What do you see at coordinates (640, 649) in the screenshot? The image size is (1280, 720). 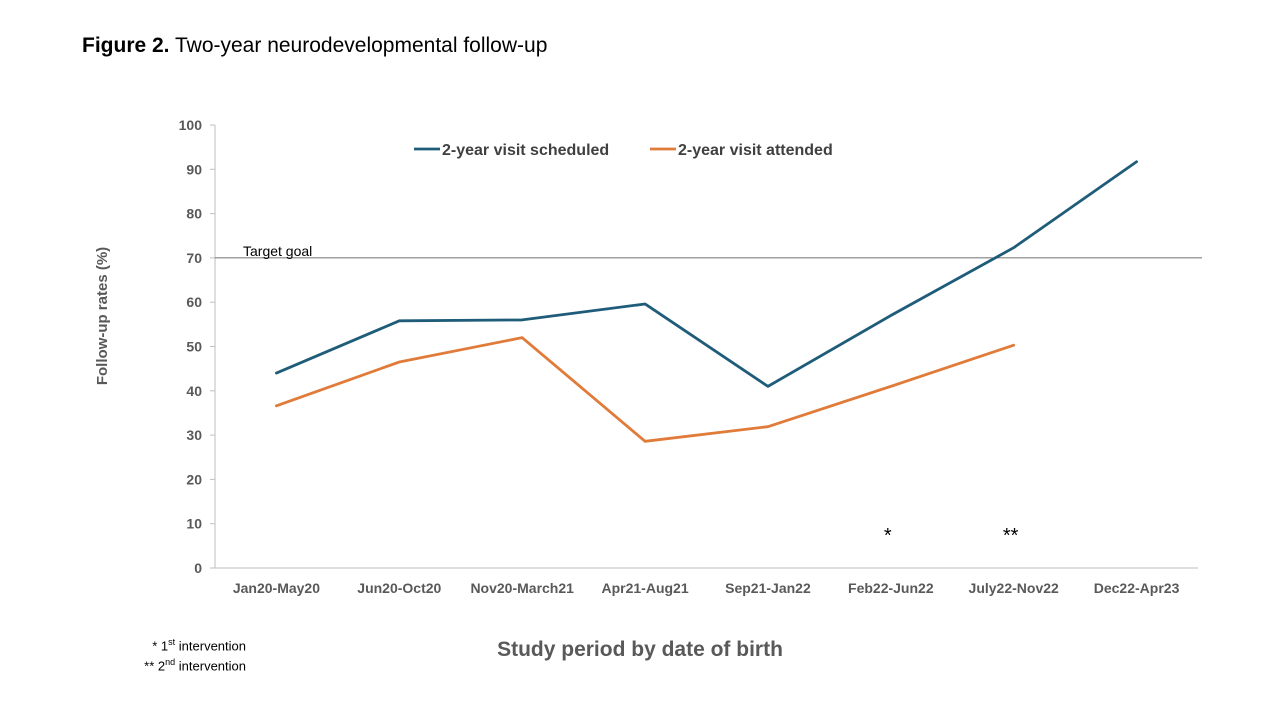 I see `x-axis-label: Study period by date of birth` at bounding box center [640, 649].